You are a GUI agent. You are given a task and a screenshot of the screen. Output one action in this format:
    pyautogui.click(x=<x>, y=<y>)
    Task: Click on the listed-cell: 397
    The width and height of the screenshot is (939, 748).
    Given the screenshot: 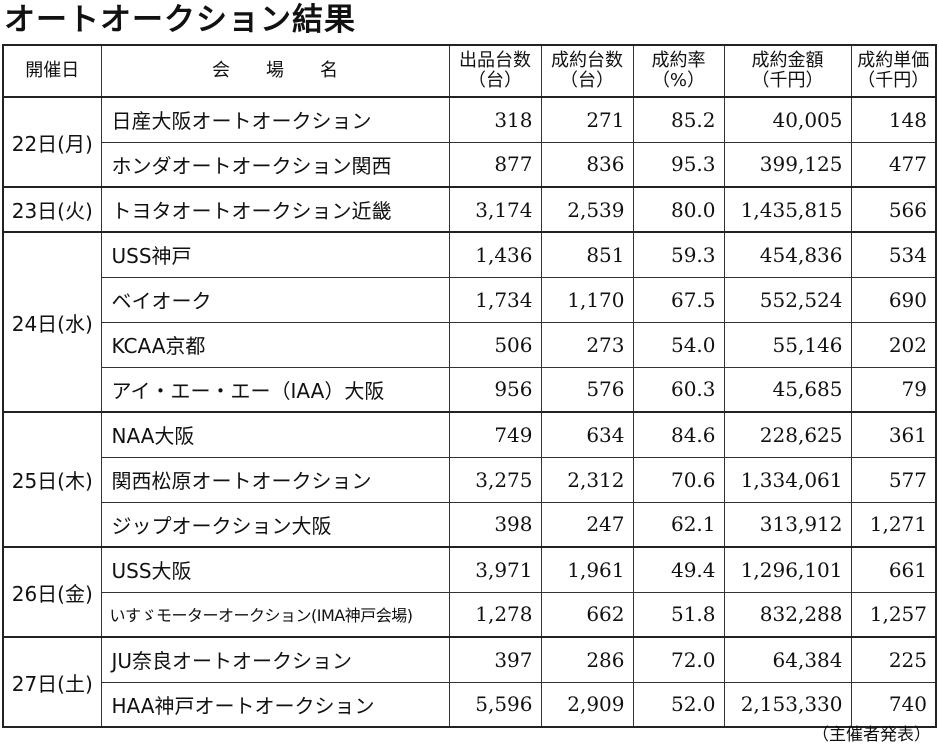 What is the action you would take?
    pyautogui.click(x=495, y=659)
    